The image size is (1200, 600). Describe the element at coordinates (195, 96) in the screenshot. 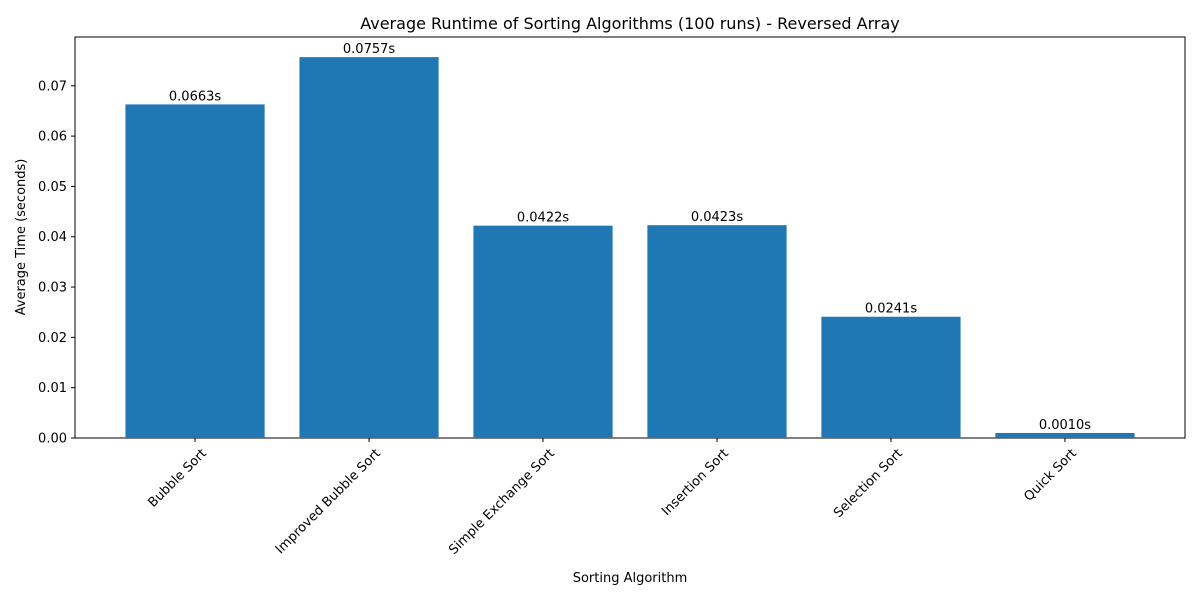

I see `value-label: 0.0663s` at that location.